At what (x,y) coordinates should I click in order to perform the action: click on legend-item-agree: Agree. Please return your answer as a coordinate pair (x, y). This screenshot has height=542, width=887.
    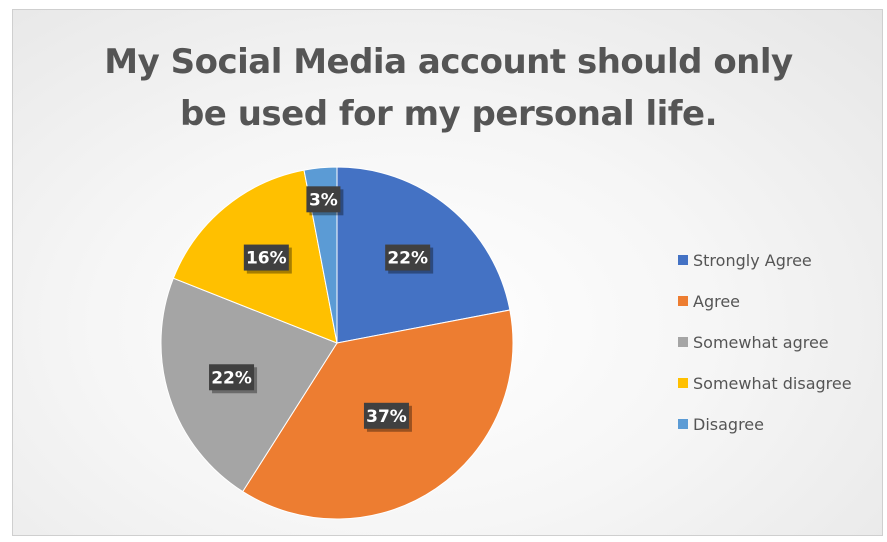
    Looking at the image, I should click on (765, 301).